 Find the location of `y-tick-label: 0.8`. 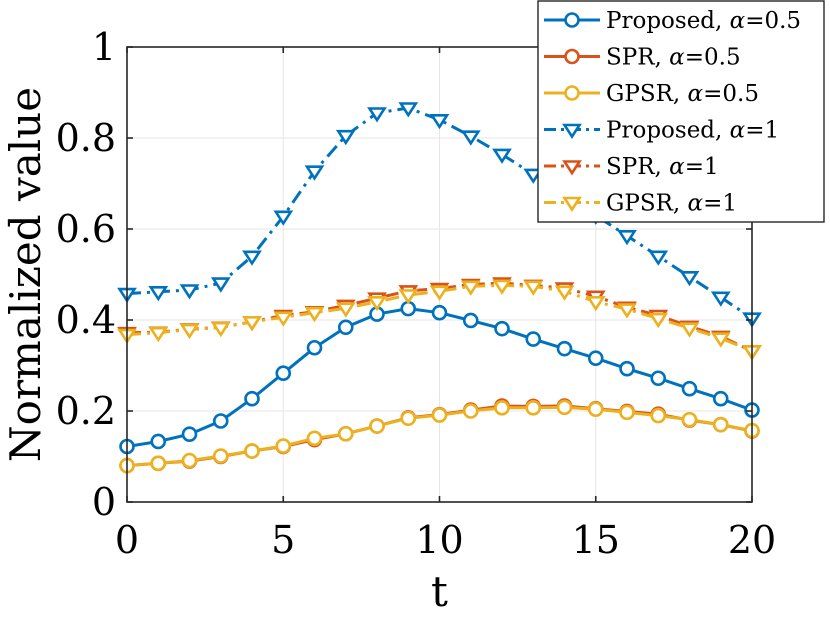

y-tick-label: 0.8 is located at coordinates (86, 138).